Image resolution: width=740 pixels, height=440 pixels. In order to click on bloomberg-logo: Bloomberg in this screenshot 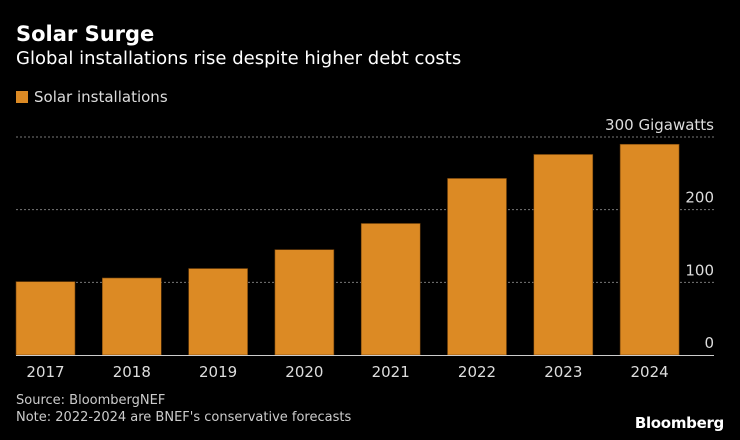, I will do `click(679, 423)`.